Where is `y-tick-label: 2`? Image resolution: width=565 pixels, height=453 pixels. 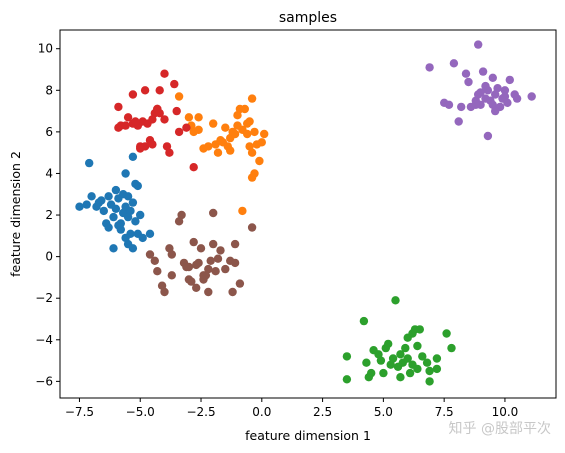 y-tick-label: 2 is located at coordinates (49, 215).